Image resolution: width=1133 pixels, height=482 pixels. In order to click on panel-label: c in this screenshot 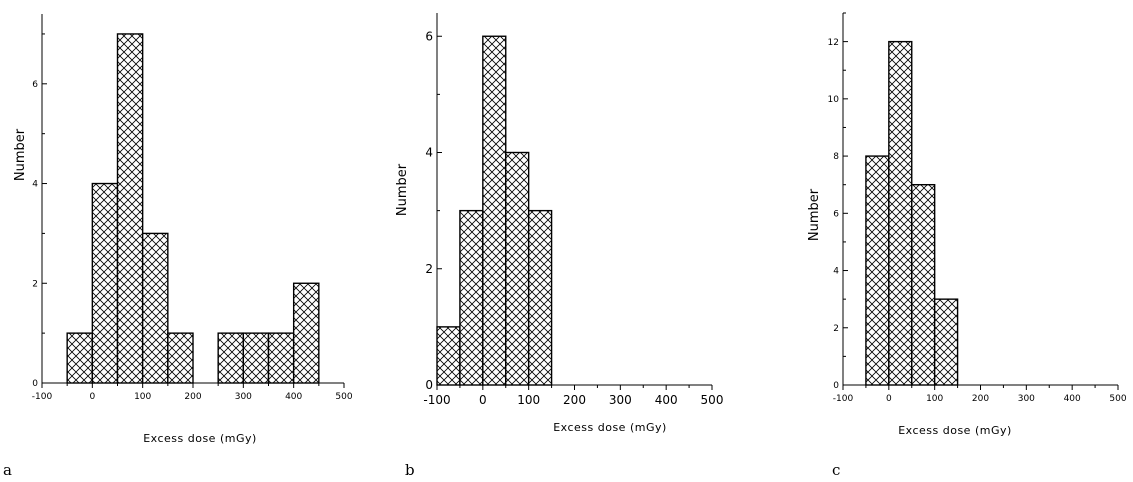, I will do `click(836, 470)`.